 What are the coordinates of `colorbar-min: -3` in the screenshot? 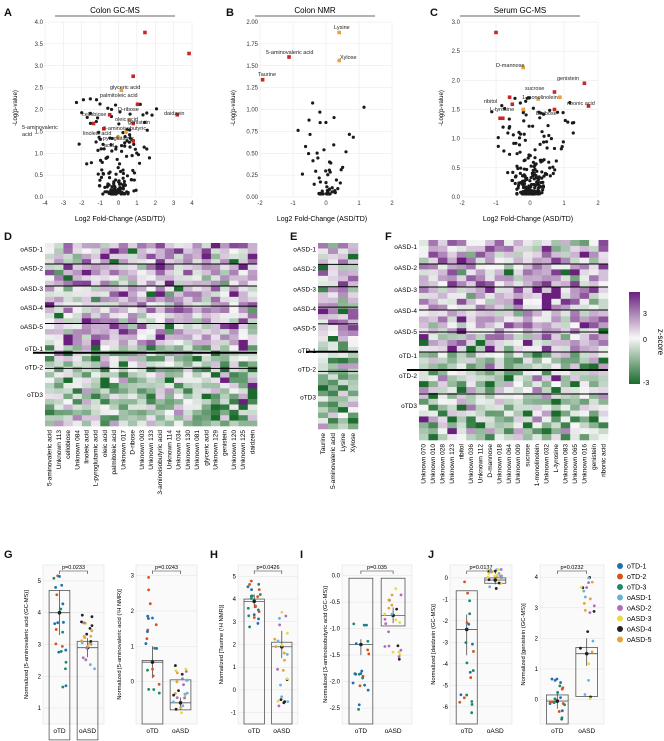 It's located at (646, 383).